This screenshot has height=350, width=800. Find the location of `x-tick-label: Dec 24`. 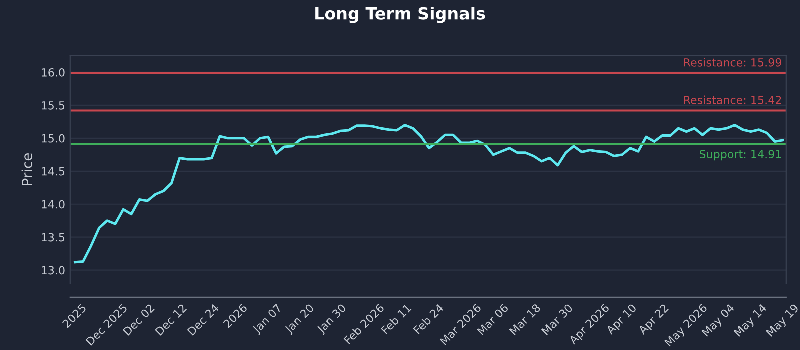

x-tick-label: Dec 24 is located at coordinates (203, 320).